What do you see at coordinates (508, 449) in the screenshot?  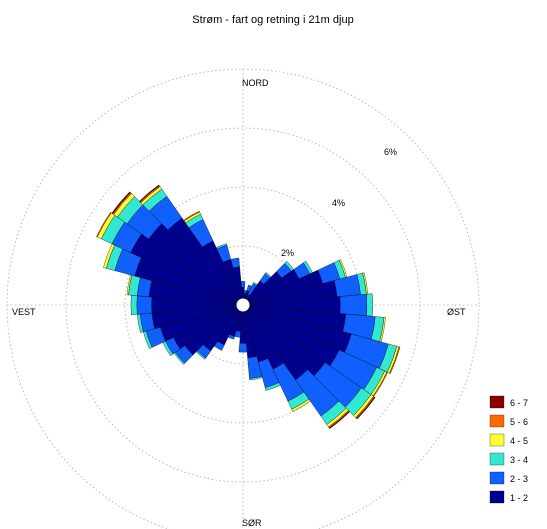 I see `legend: 6 - 7 5 - 6 4 - 5 3 - 4 2 - 3 1 - 2` at bounding box center [508, 449].